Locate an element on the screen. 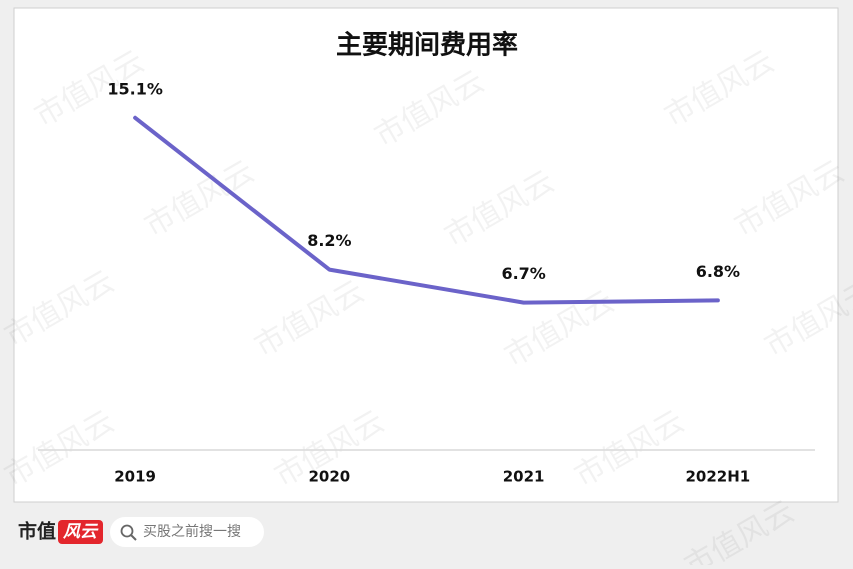 This screenshot has width=853, height=569. watermark: 市值风云 is located at coordinates (739, 529).